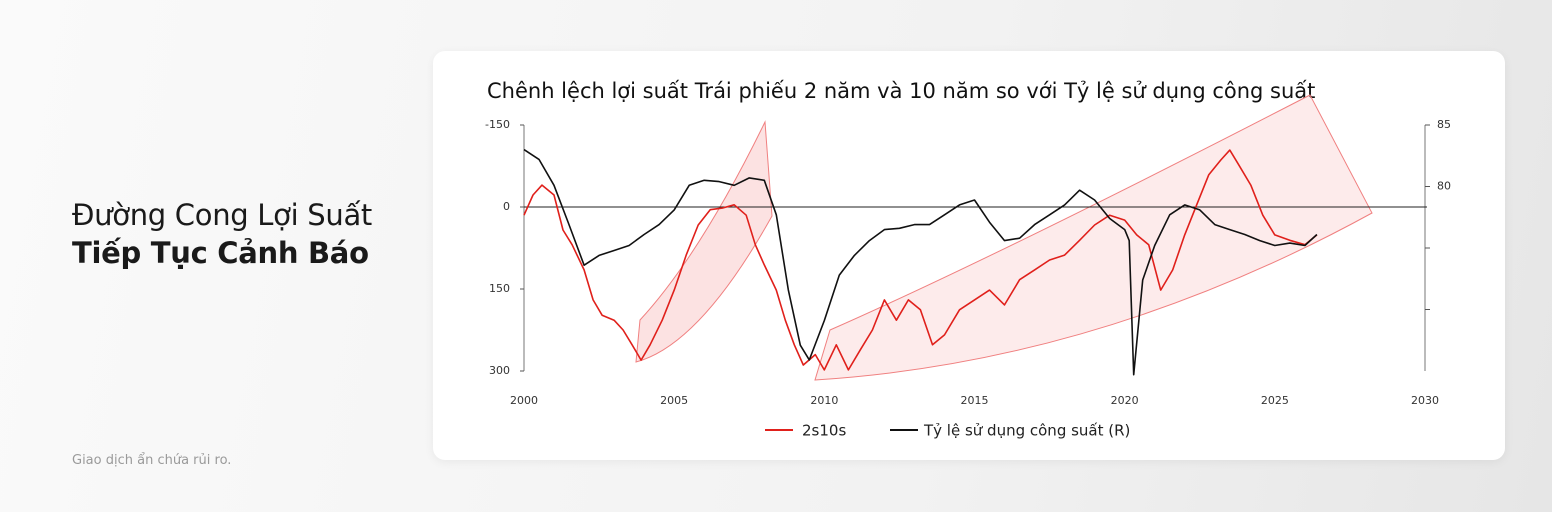 The height and width of the screenshot is (512, 1552). What do you see at coordinates (220, 253) in the screenshot?
I see `headline: Tiếp Tục Cảnh Báo` at bounding box center [220, 253].